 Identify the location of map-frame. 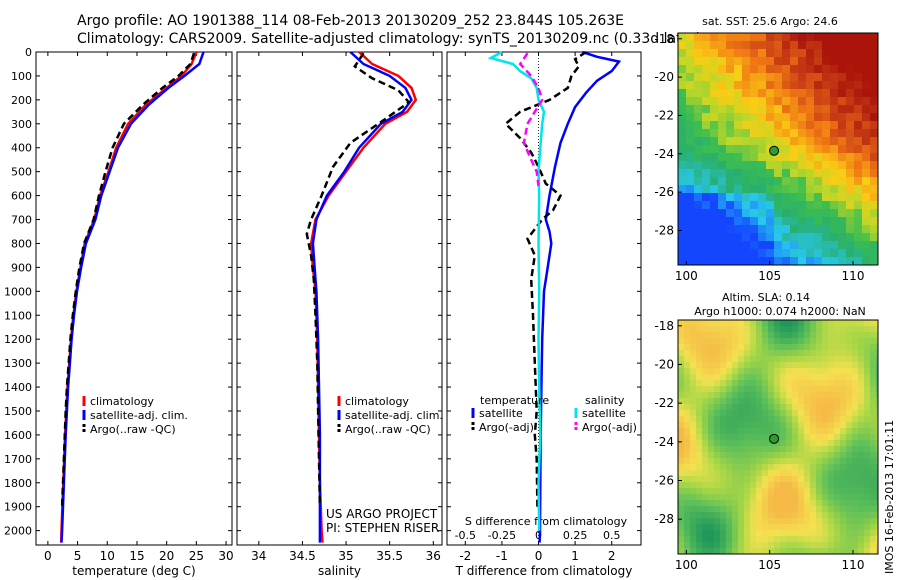
(778, 149).